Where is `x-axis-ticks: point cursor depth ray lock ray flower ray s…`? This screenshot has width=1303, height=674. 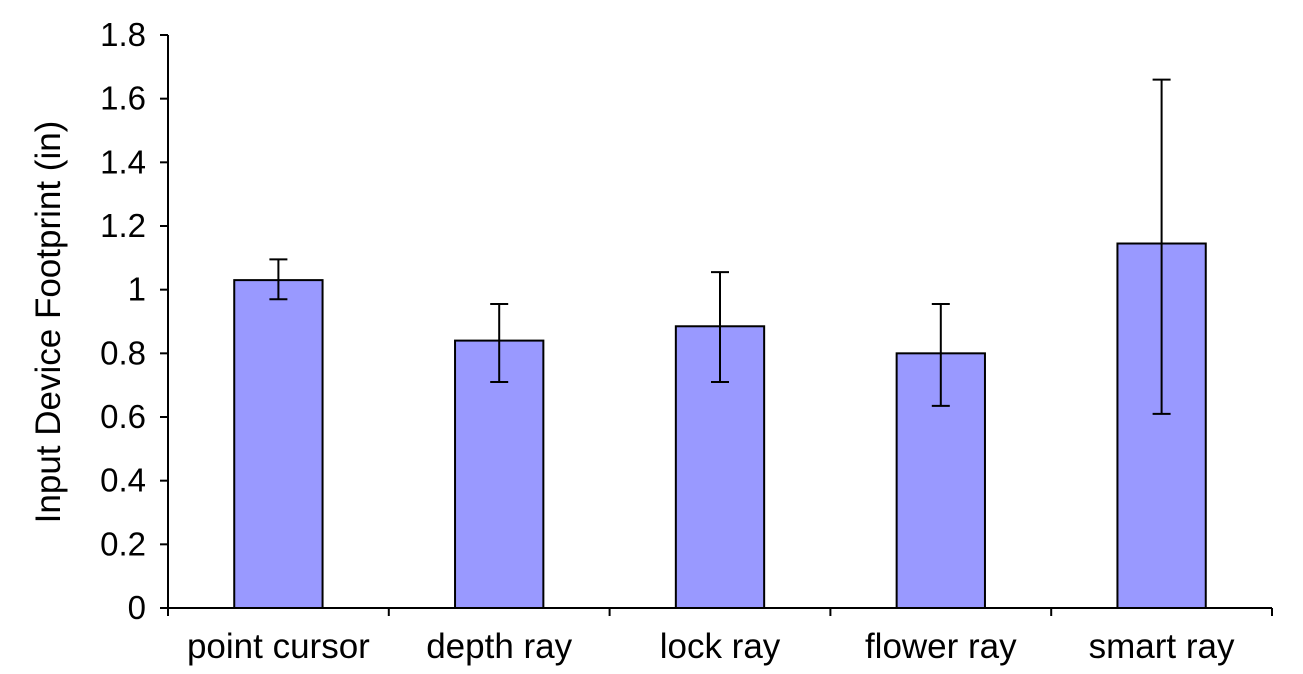 x-axis-ticks: point cursor depth ray lock ray flower ray s… is located at coordinates (720, 637).